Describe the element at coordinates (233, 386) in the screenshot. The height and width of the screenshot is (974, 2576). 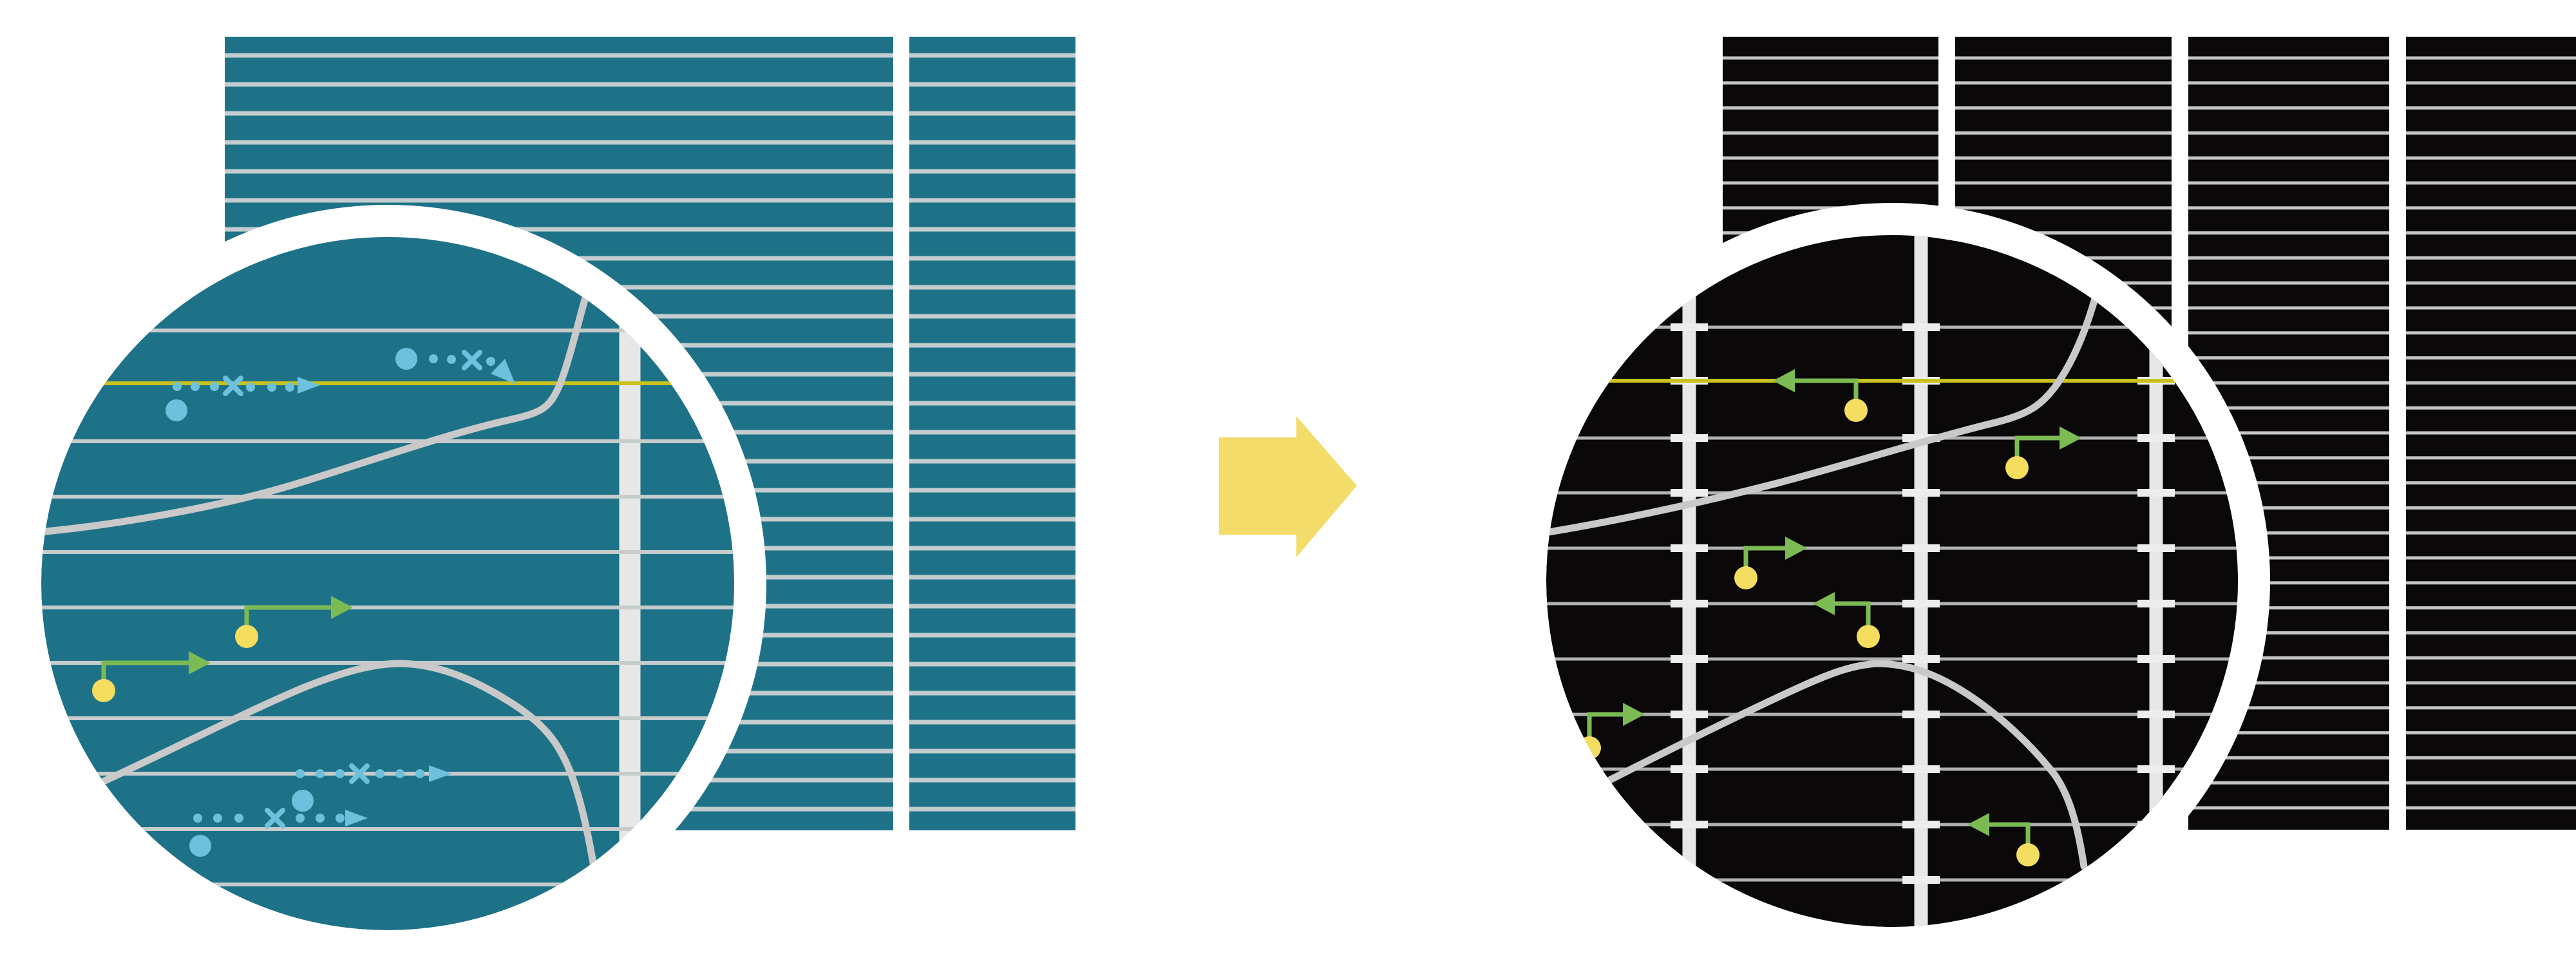
I see `cross-icon` at that location.